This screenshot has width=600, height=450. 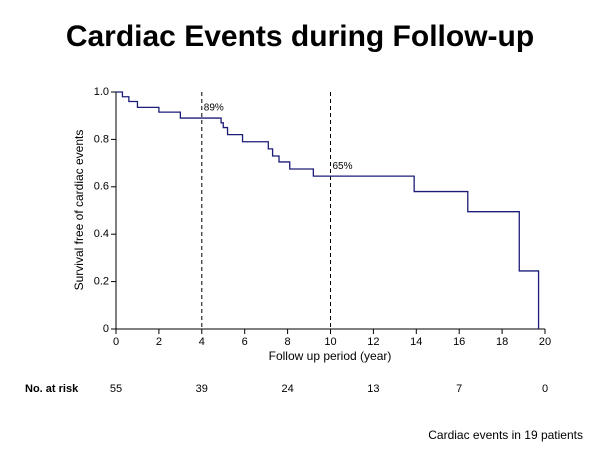 I want to click on y-tick-label: 0.6, so click(x=101, y=187).